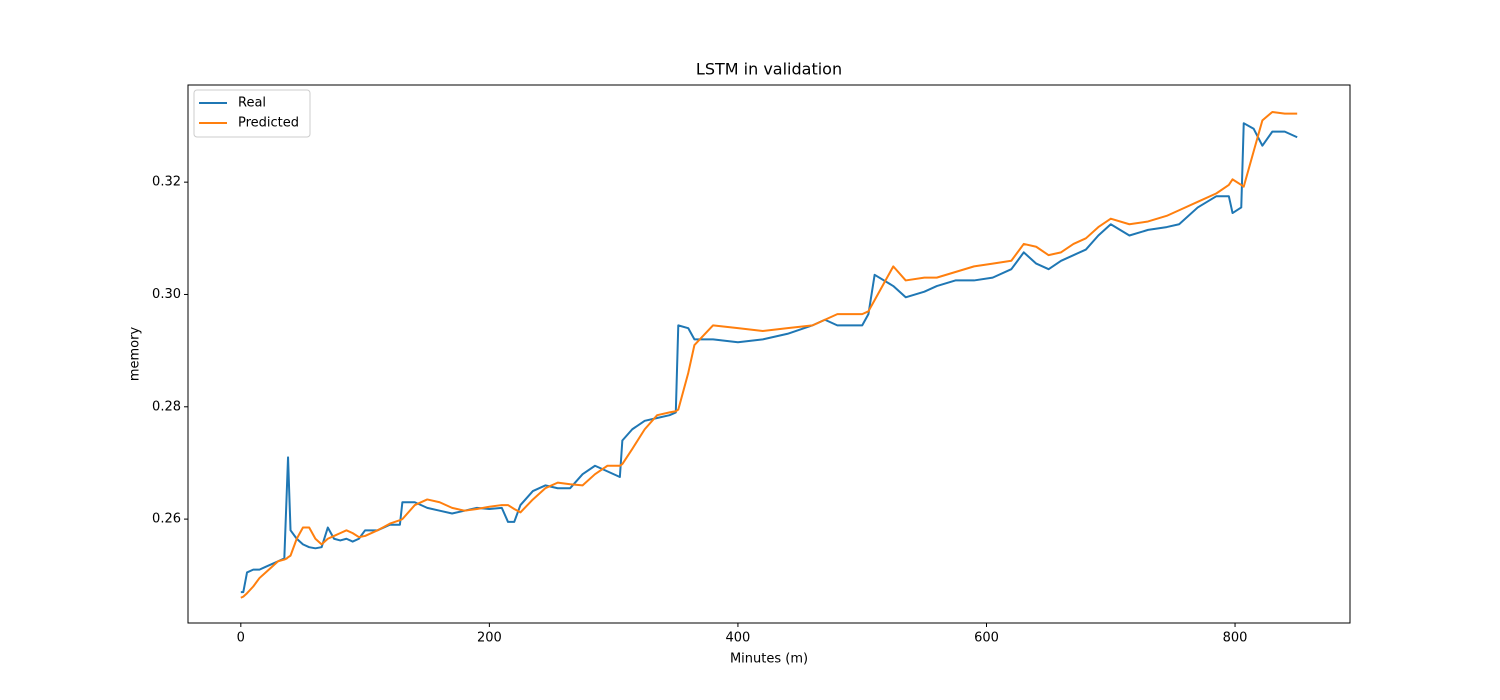 The width and height of the screenshot is (1500, 700). What do you see at coordinates (986, 638) in the screenshot?
I see `x-tick-label: 600` at bounding box center [986, 638].